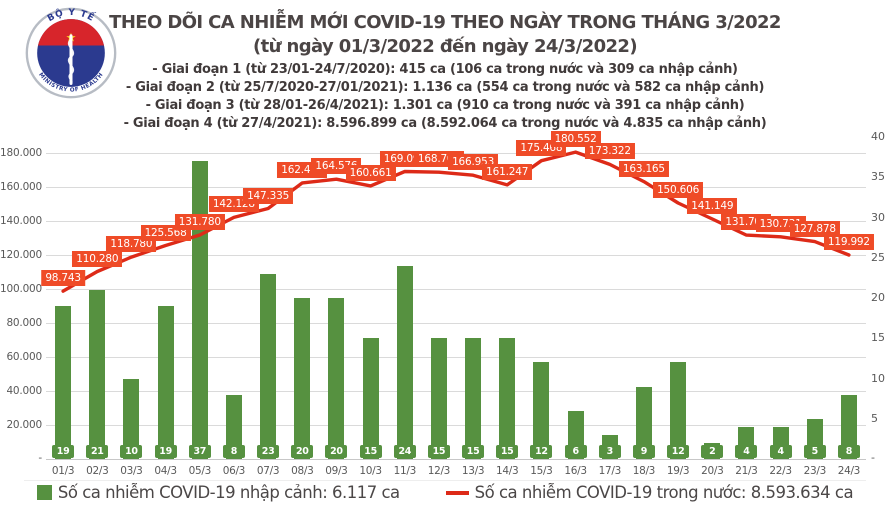  Describe the element at coordinates (268, 451) in the screenshot. I see `bar-value-badge: 23` at that location.